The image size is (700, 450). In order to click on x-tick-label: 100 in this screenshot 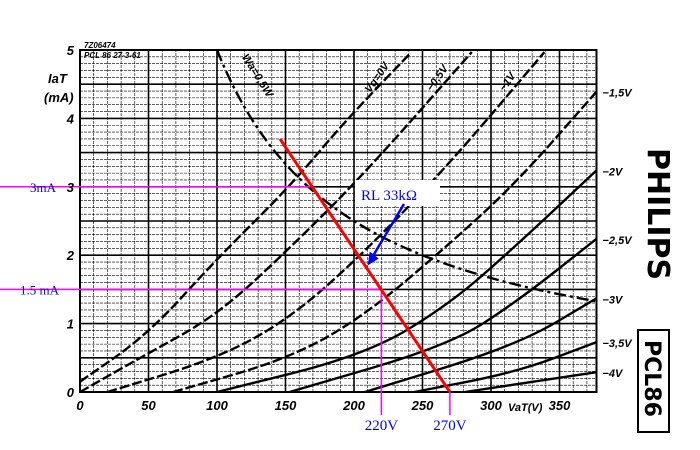, I will do `click(217, 405)`.